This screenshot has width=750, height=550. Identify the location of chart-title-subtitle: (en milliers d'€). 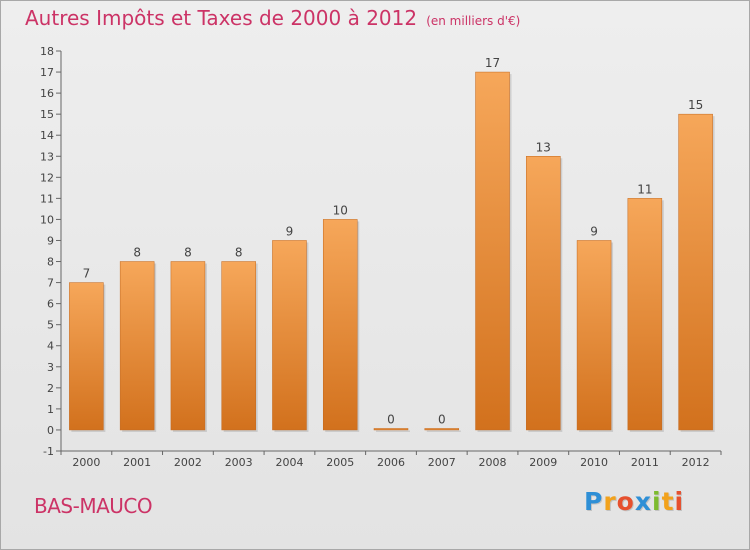
(473, 21).